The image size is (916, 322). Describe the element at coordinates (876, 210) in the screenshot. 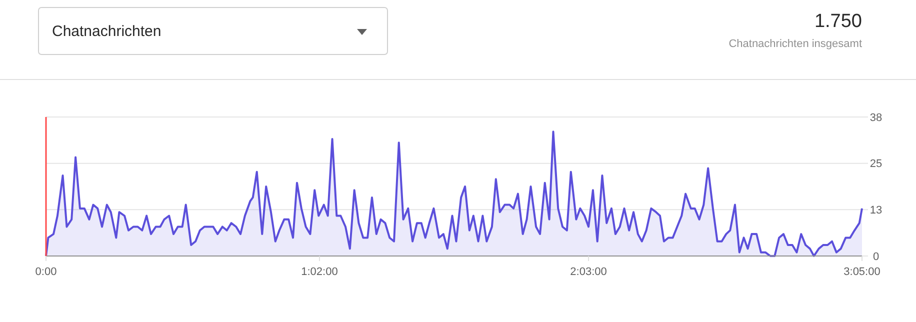

I see `y-tick-label: 13` at that location.